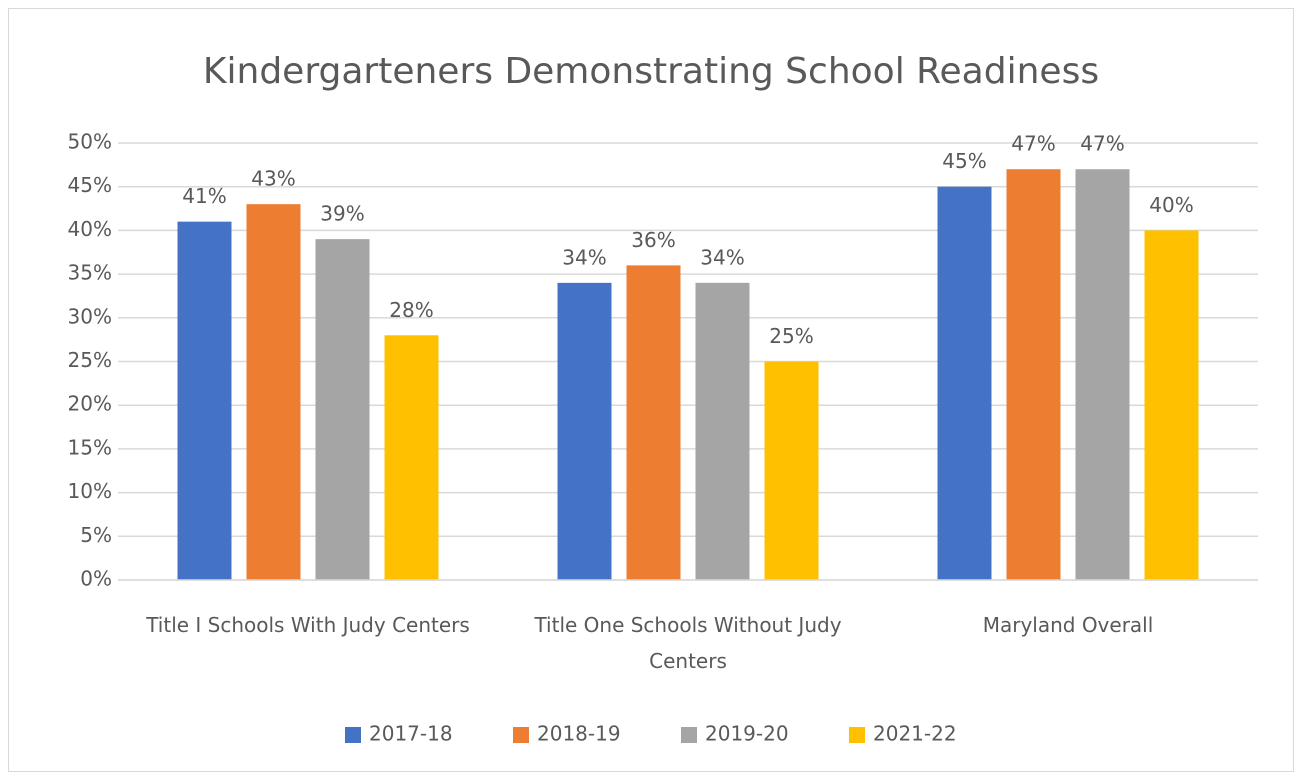 The width and height of the screenshot is (1302, 780). I want to click on data-label: 40%, so click(1171, 205).